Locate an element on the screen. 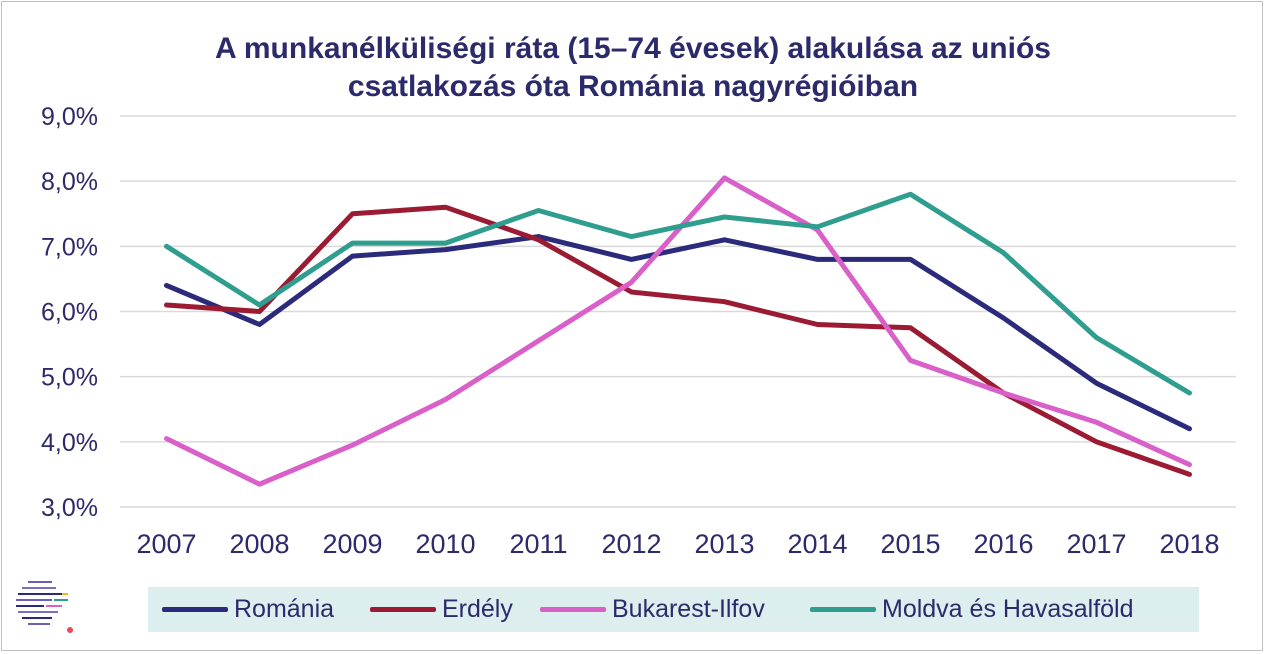  legend-item-erdely: Erdély is located at coordinates (441, 609).